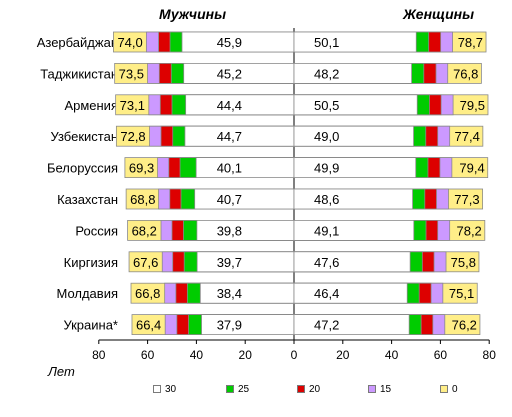 This screenshot has height=417, width=512. What do you see at coordinates (90, 325) in the screenshot?
I see `category-label: Украина*` at bounding box center [90, 325].